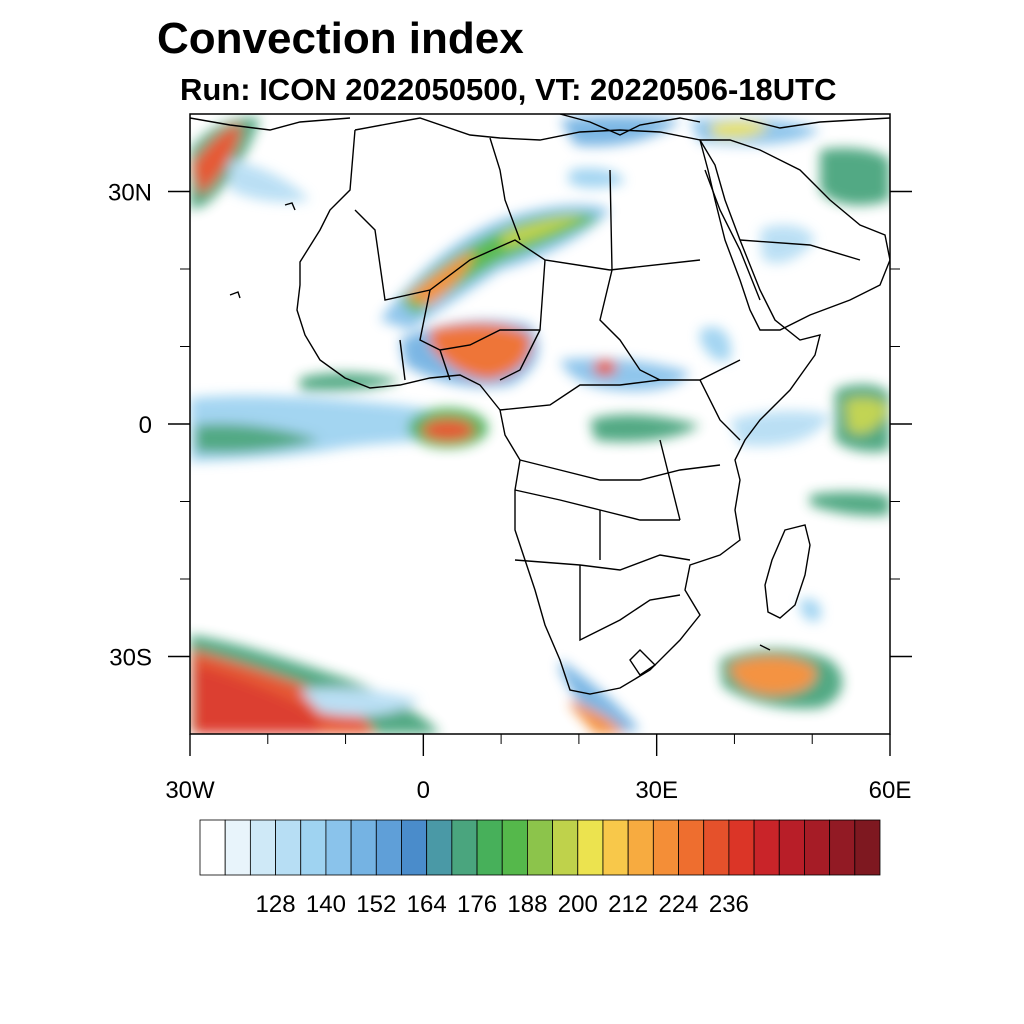  I want to click on colorbar-tick-label: 164, so click(427, 904).